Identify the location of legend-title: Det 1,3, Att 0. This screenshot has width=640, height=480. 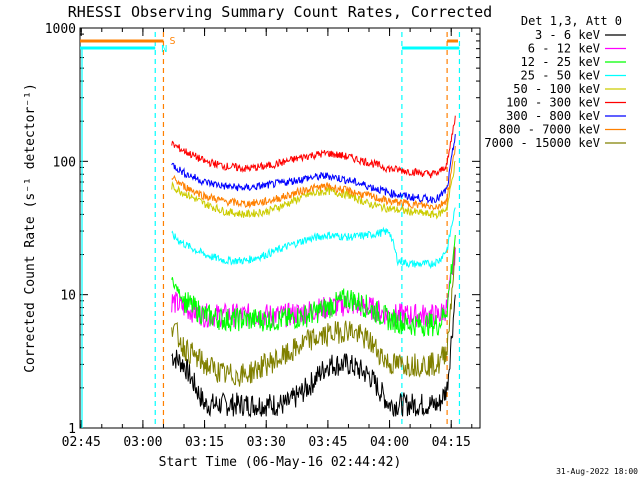
(571, 21).